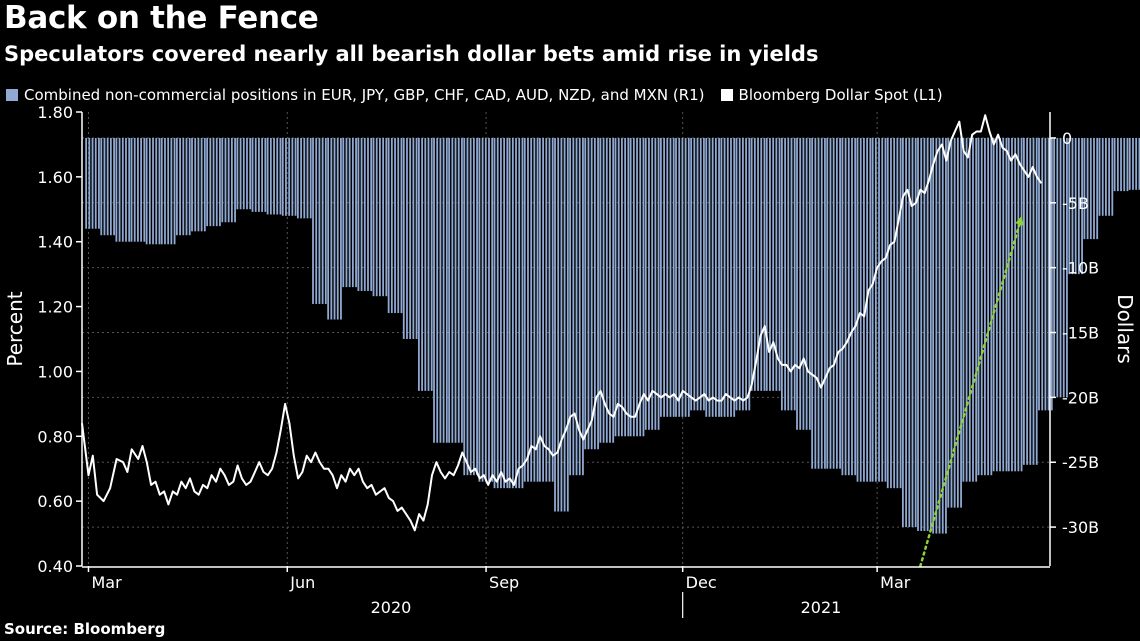  I want to click on left-axis-title: Percent, so click(15, 328).